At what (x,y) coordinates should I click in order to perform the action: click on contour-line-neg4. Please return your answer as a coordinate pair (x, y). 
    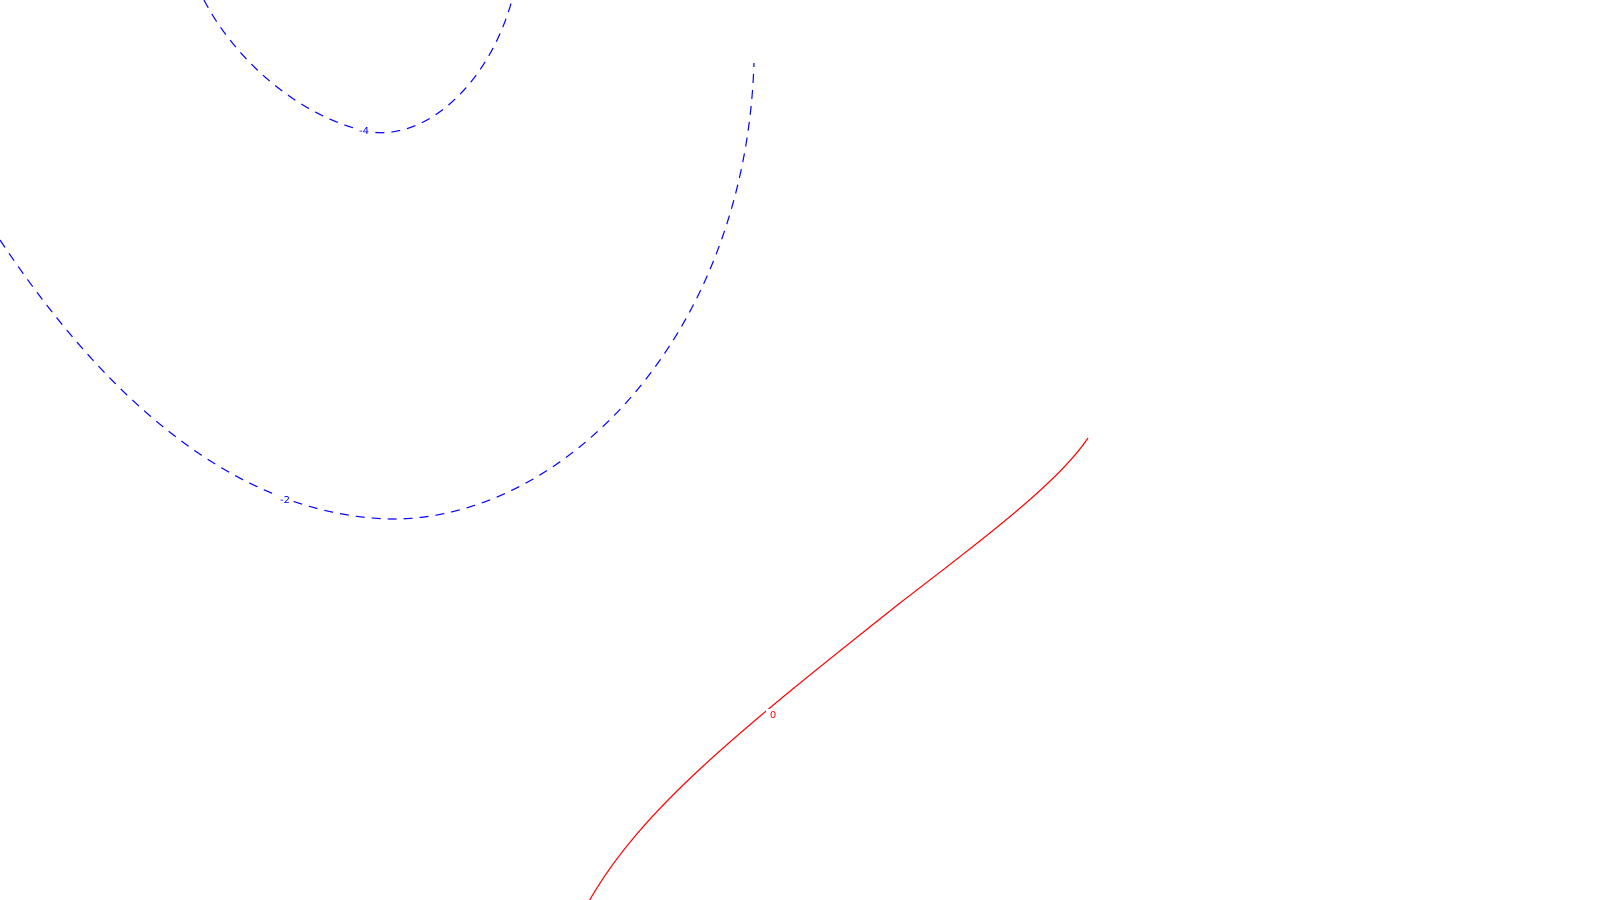
    Looking at the image, I should click on (358, 67).